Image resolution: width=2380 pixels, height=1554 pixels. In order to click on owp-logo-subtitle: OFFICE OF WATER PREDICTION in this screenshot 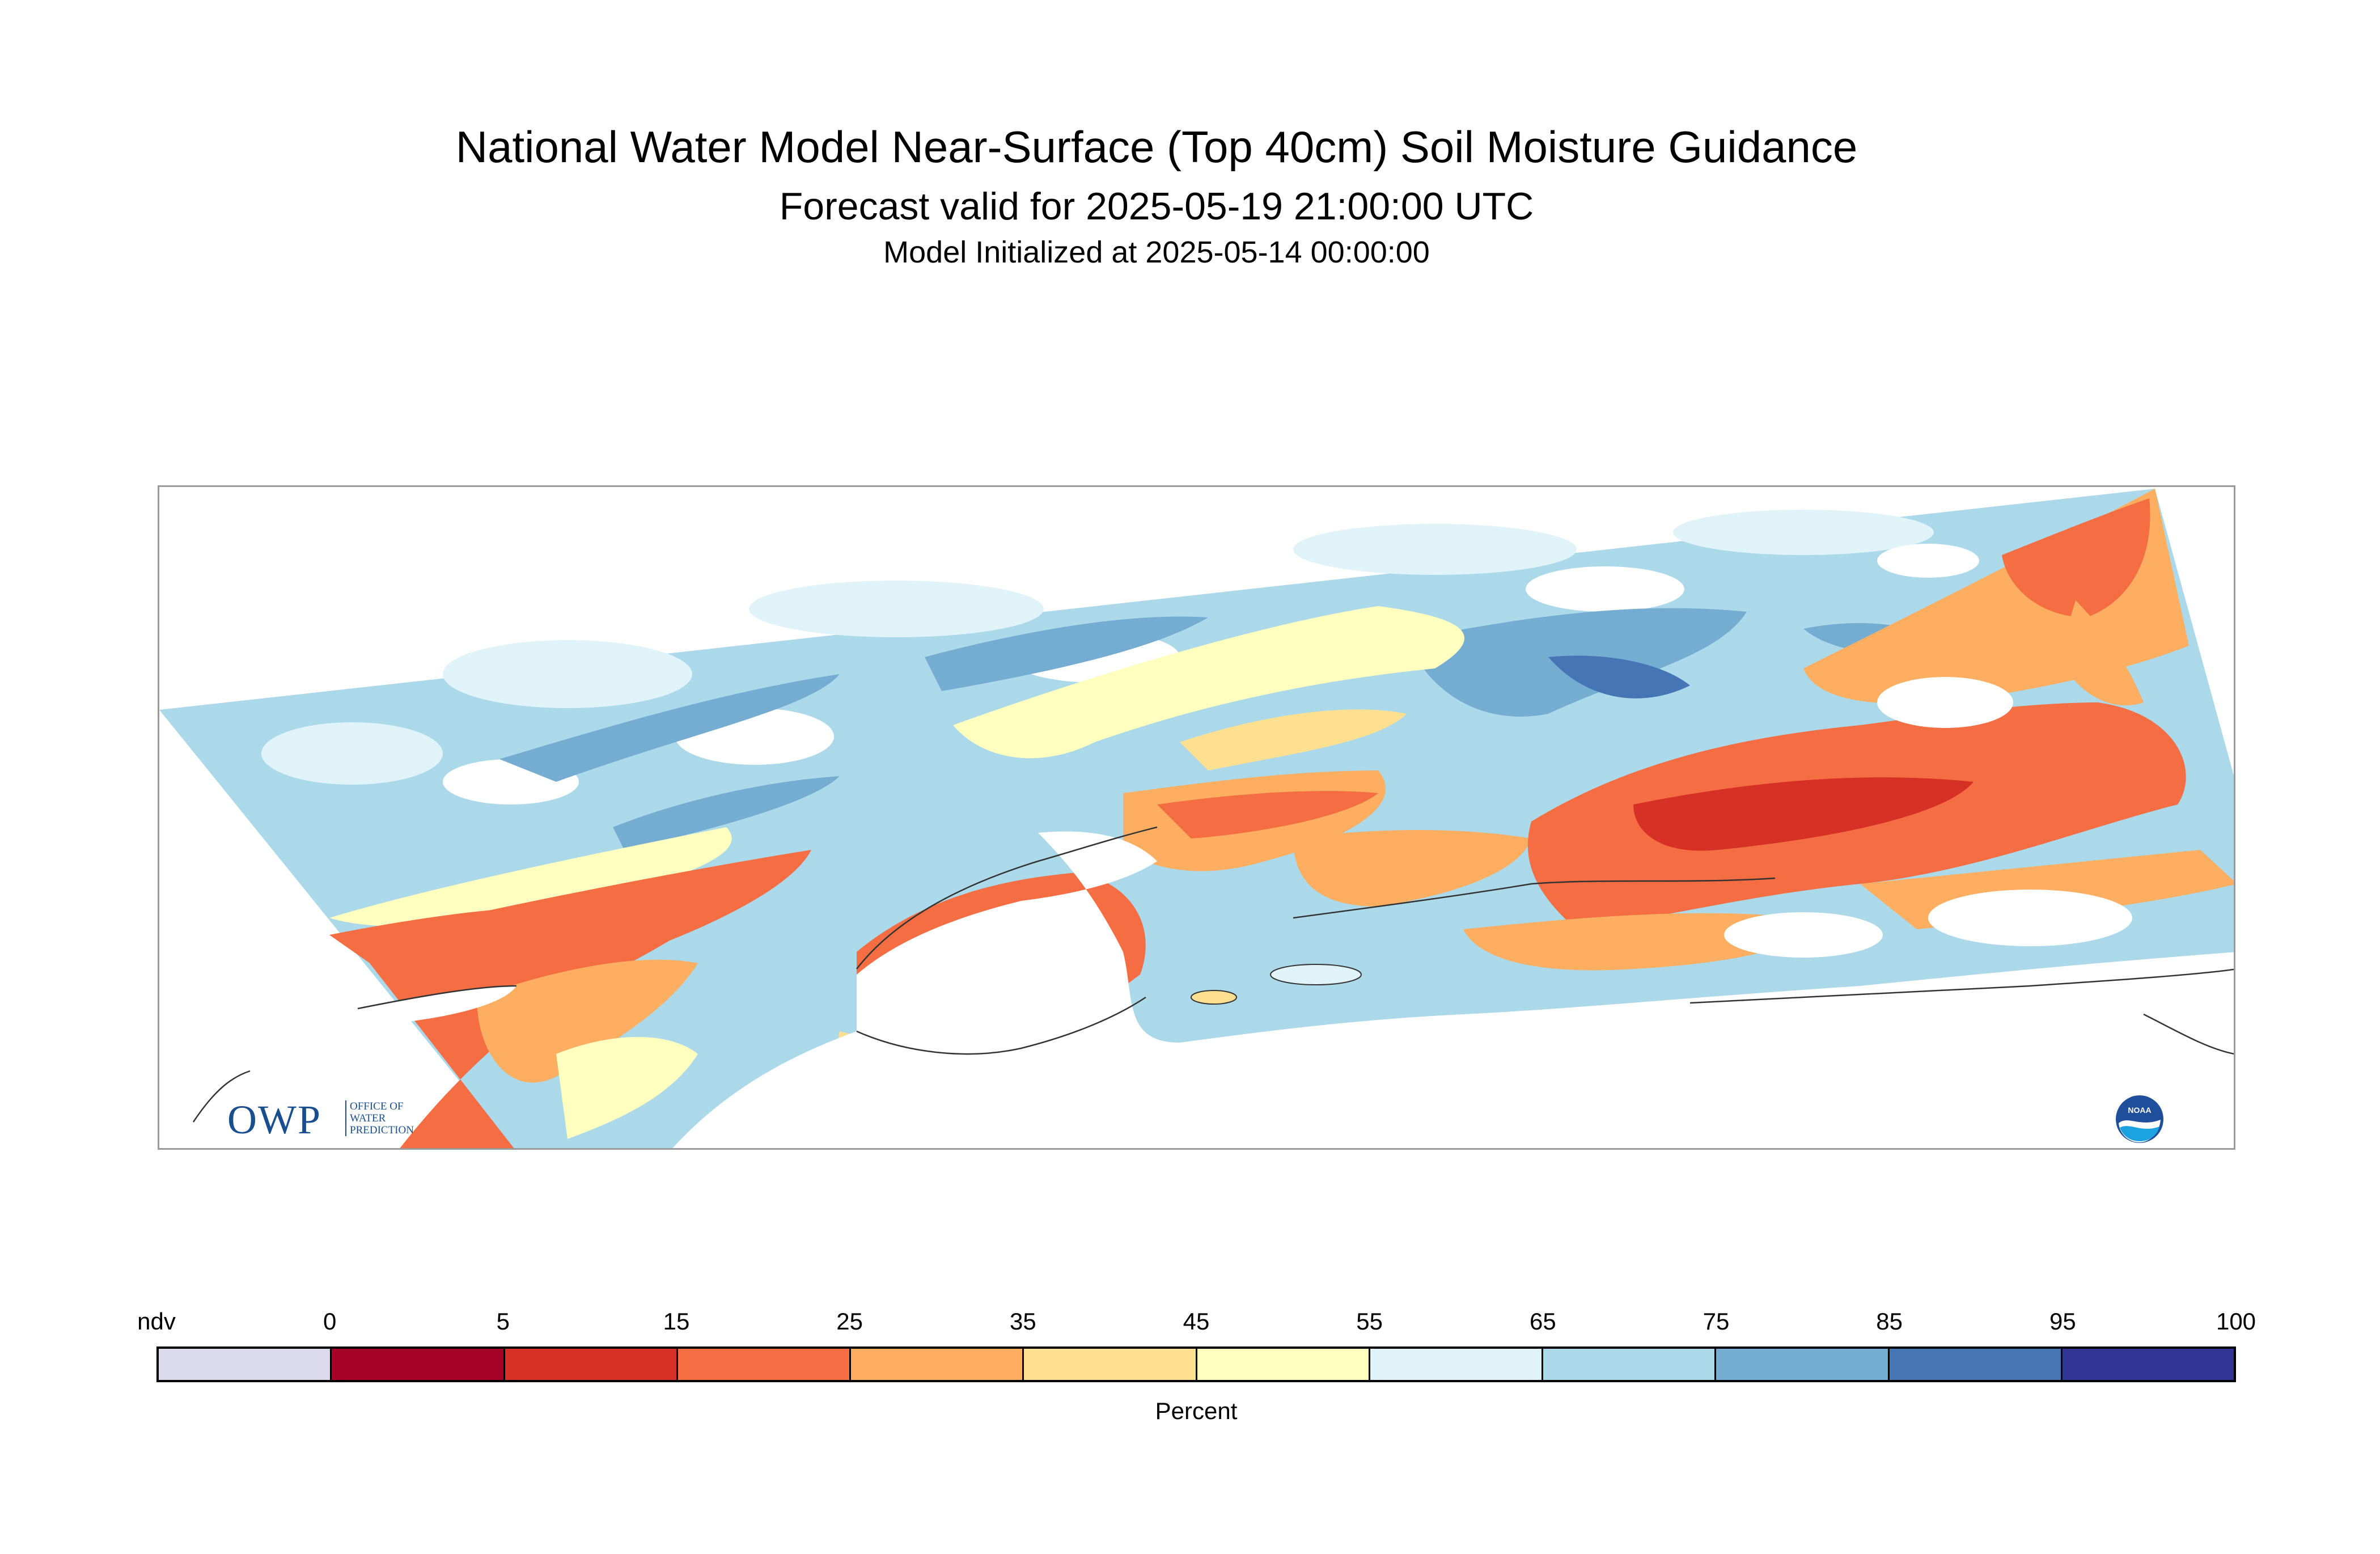, I will do `click(379, 1118)`.